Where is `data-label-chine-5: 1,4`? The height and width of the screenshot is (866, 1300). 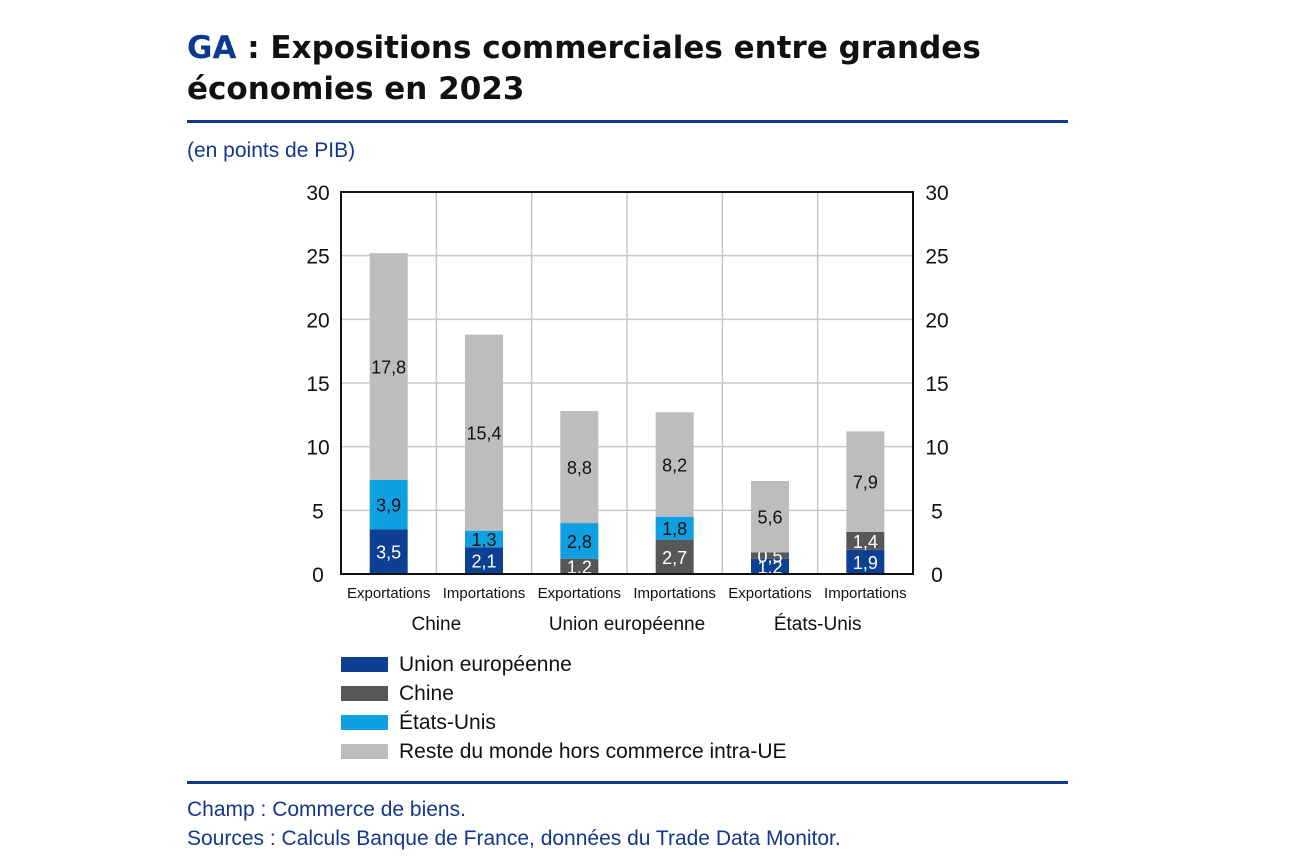 data-label-chine-5: 1,4 is located at coordinates (865, 542).